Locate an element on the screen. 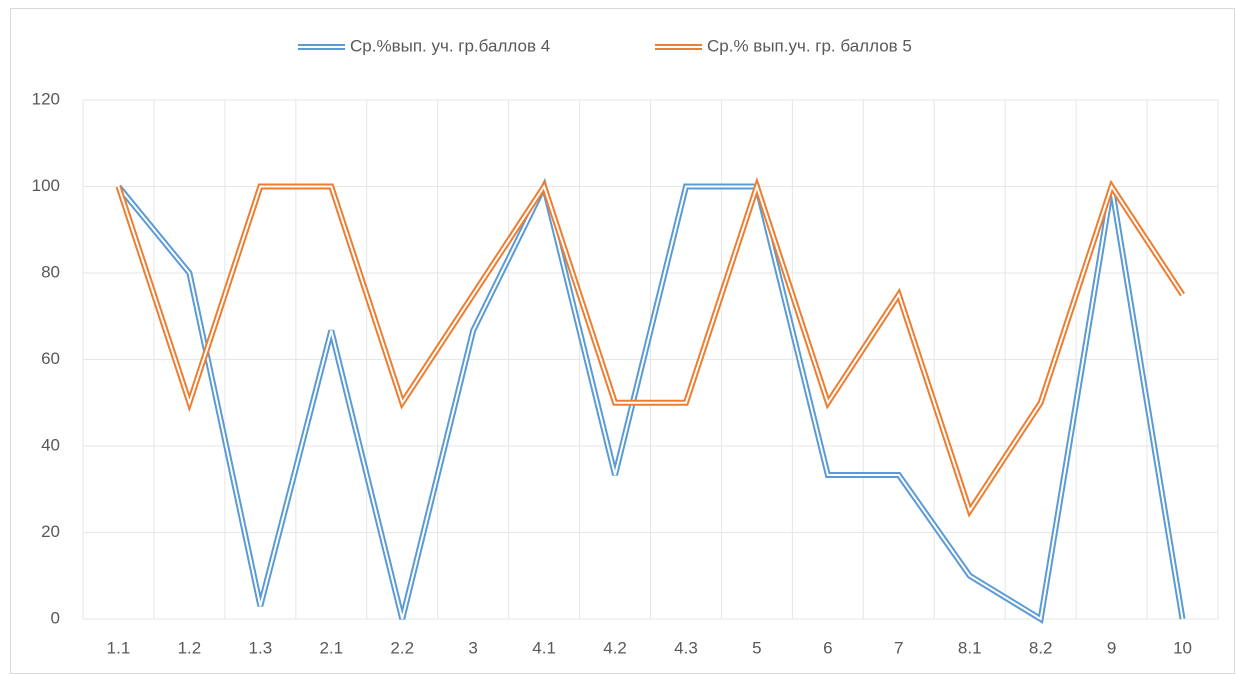  y-tick-label: 60 is located at coordinates (50, 358).